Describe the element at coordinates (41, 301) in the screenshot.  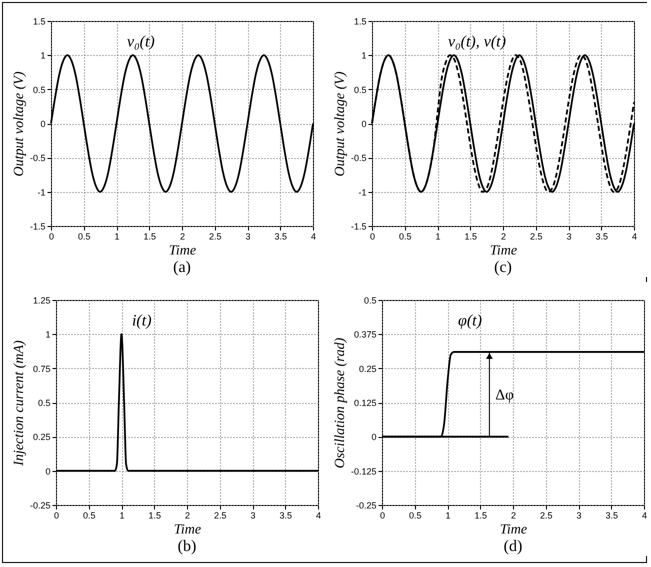
I see `y-tick-label: 1.25` at that location.